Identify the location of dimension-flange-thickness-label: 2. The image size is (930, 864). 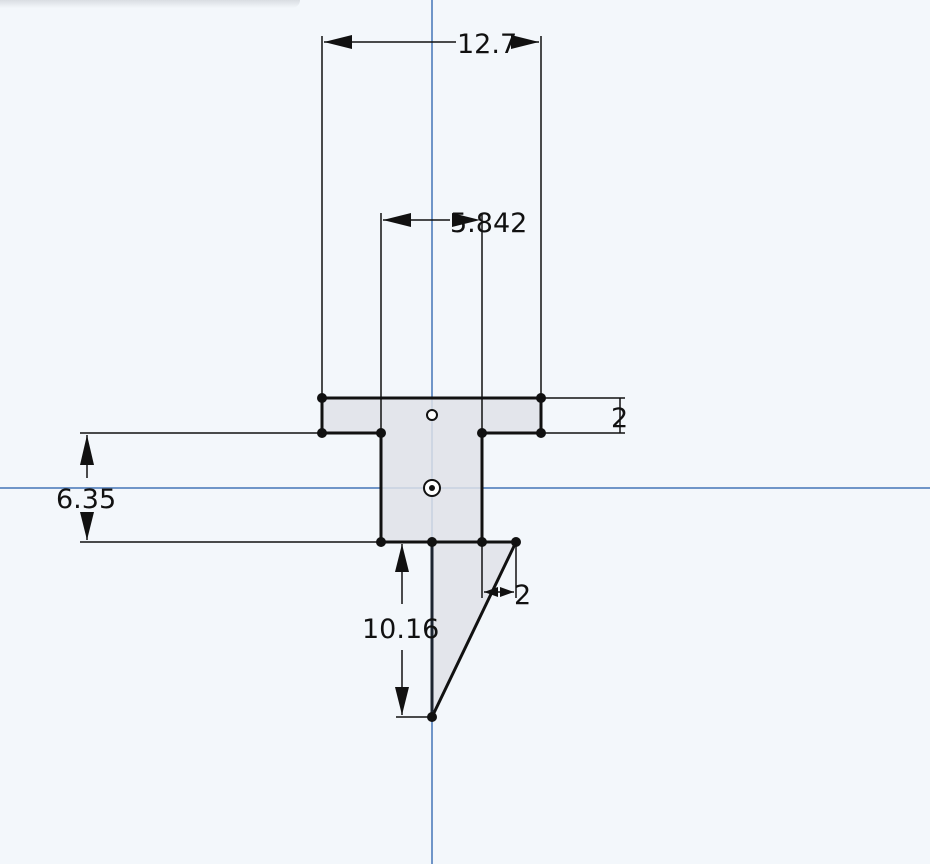
(619, 418).